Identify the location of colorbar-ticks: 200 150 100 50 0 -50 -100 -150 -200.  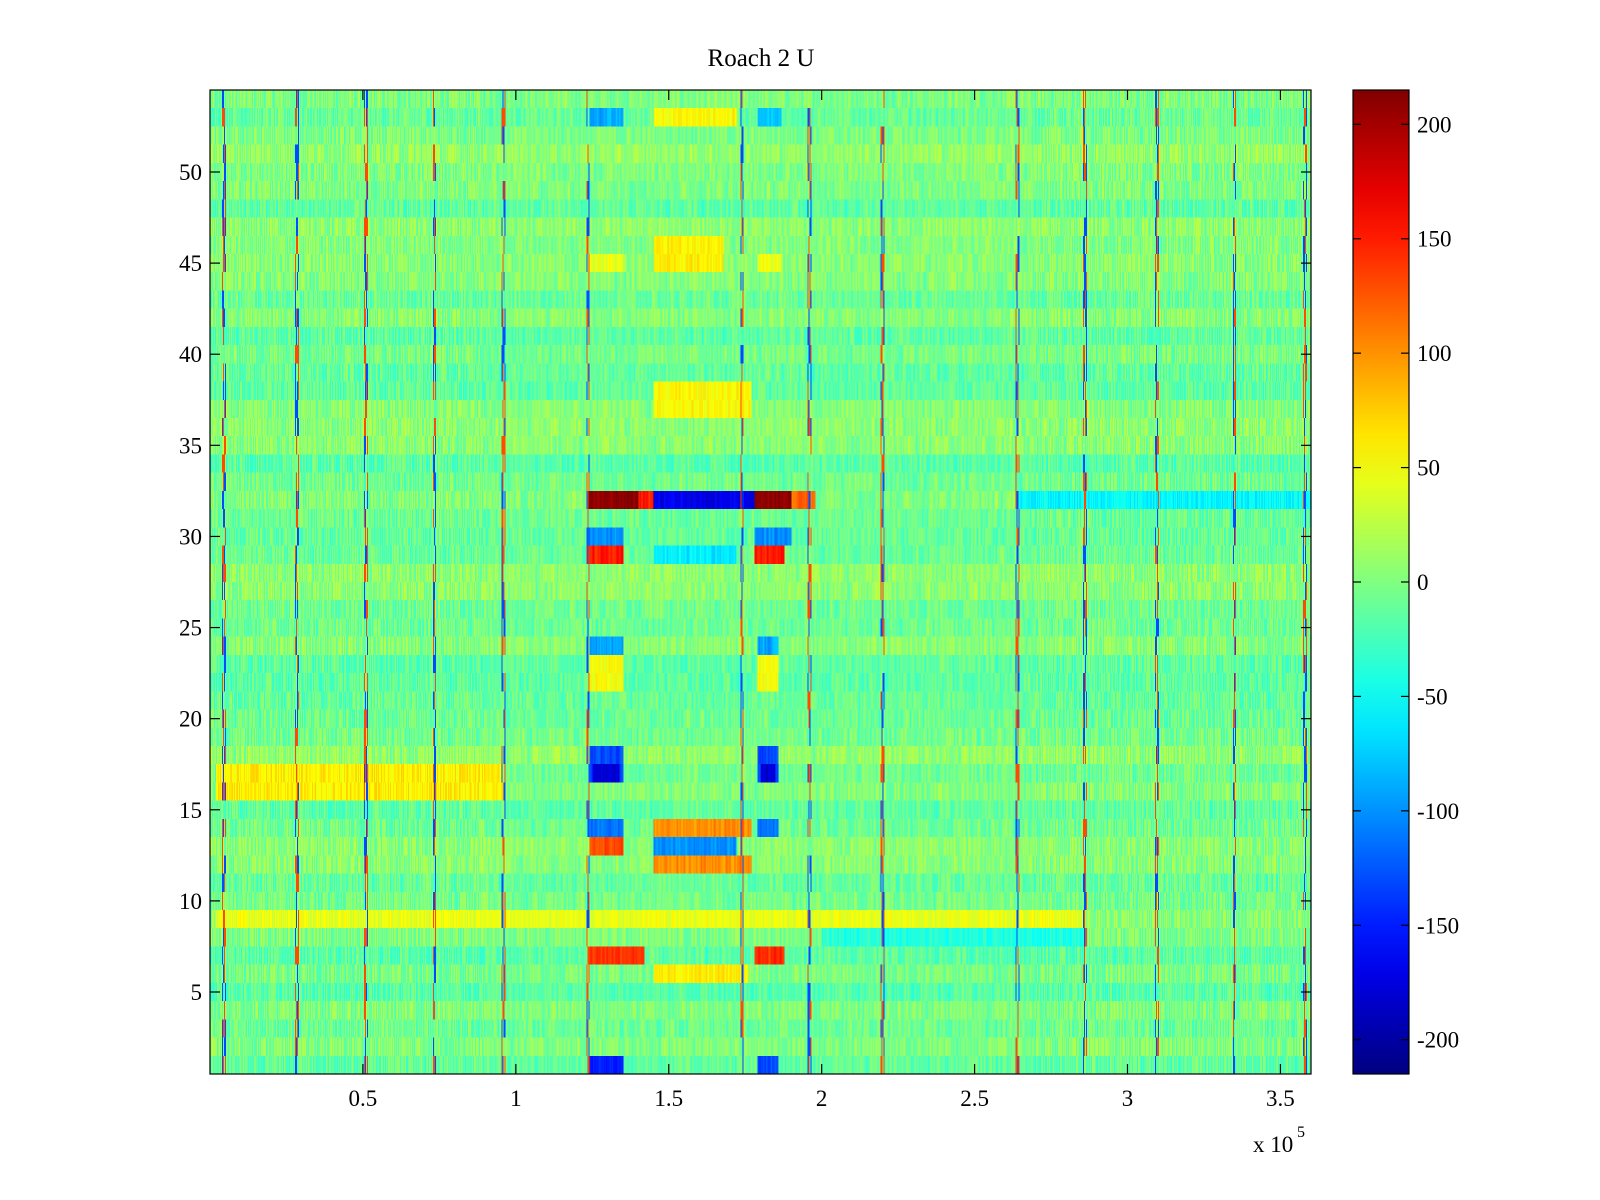
(1406, 582).